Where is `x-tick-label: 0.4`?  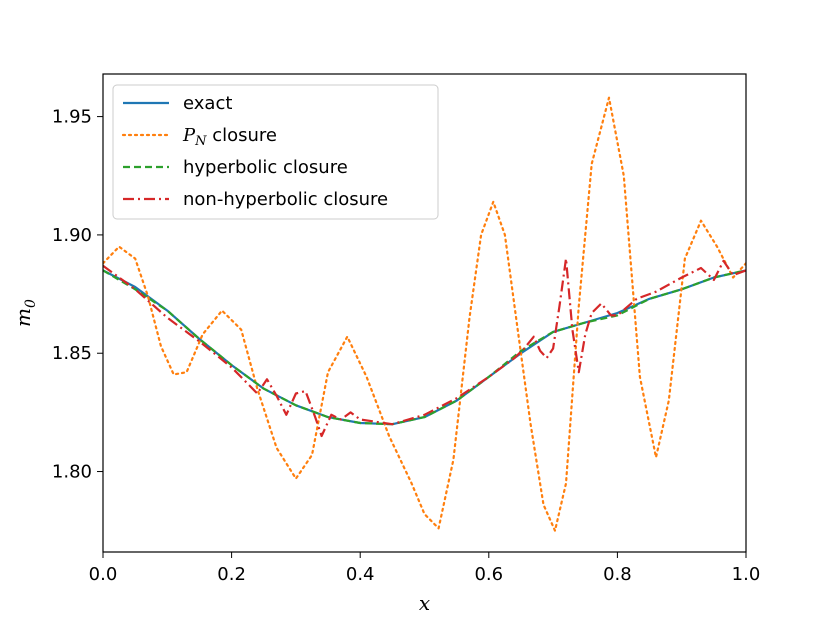
x-tick-label: 0.4 is located at coordinates (360, 574).